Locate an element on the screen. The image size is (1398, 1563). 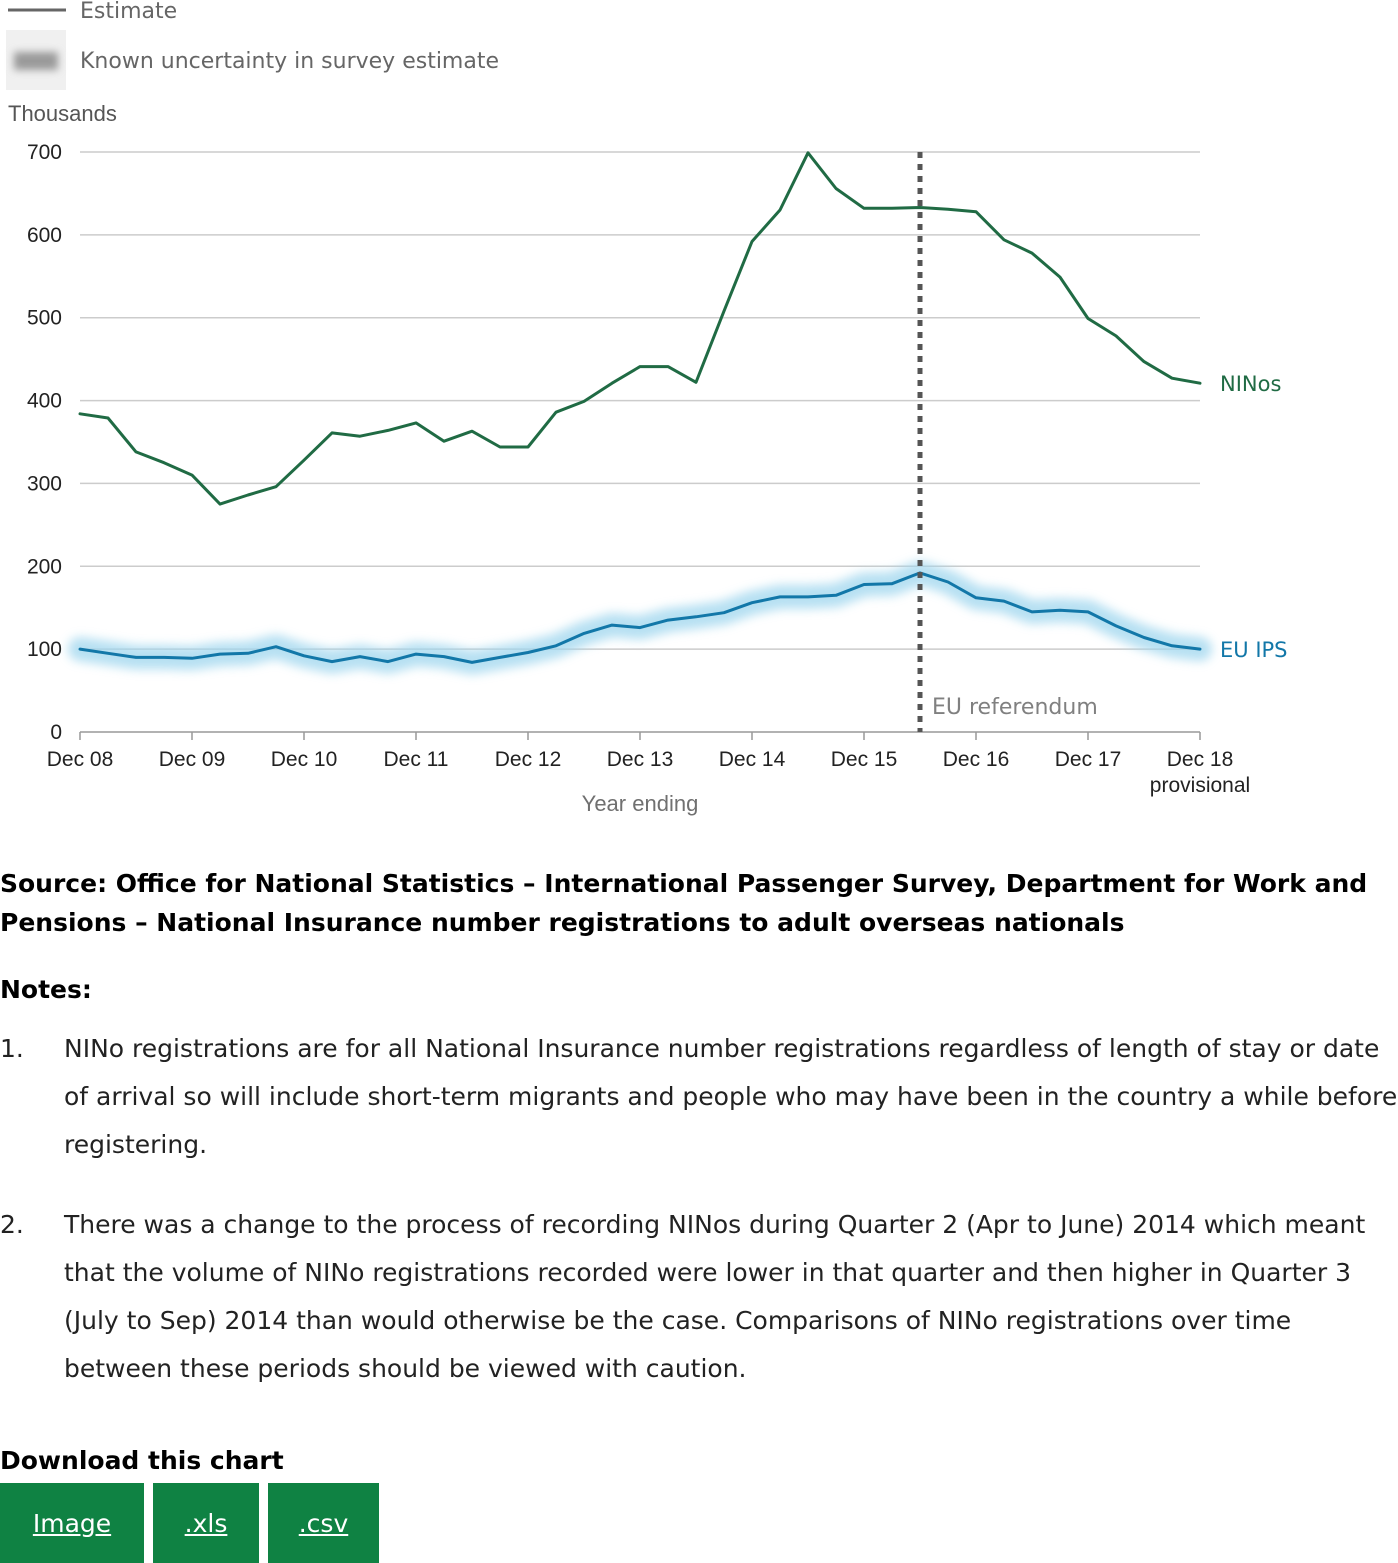
legend-uncertainty-swatch is located at coordinates (36, 61).